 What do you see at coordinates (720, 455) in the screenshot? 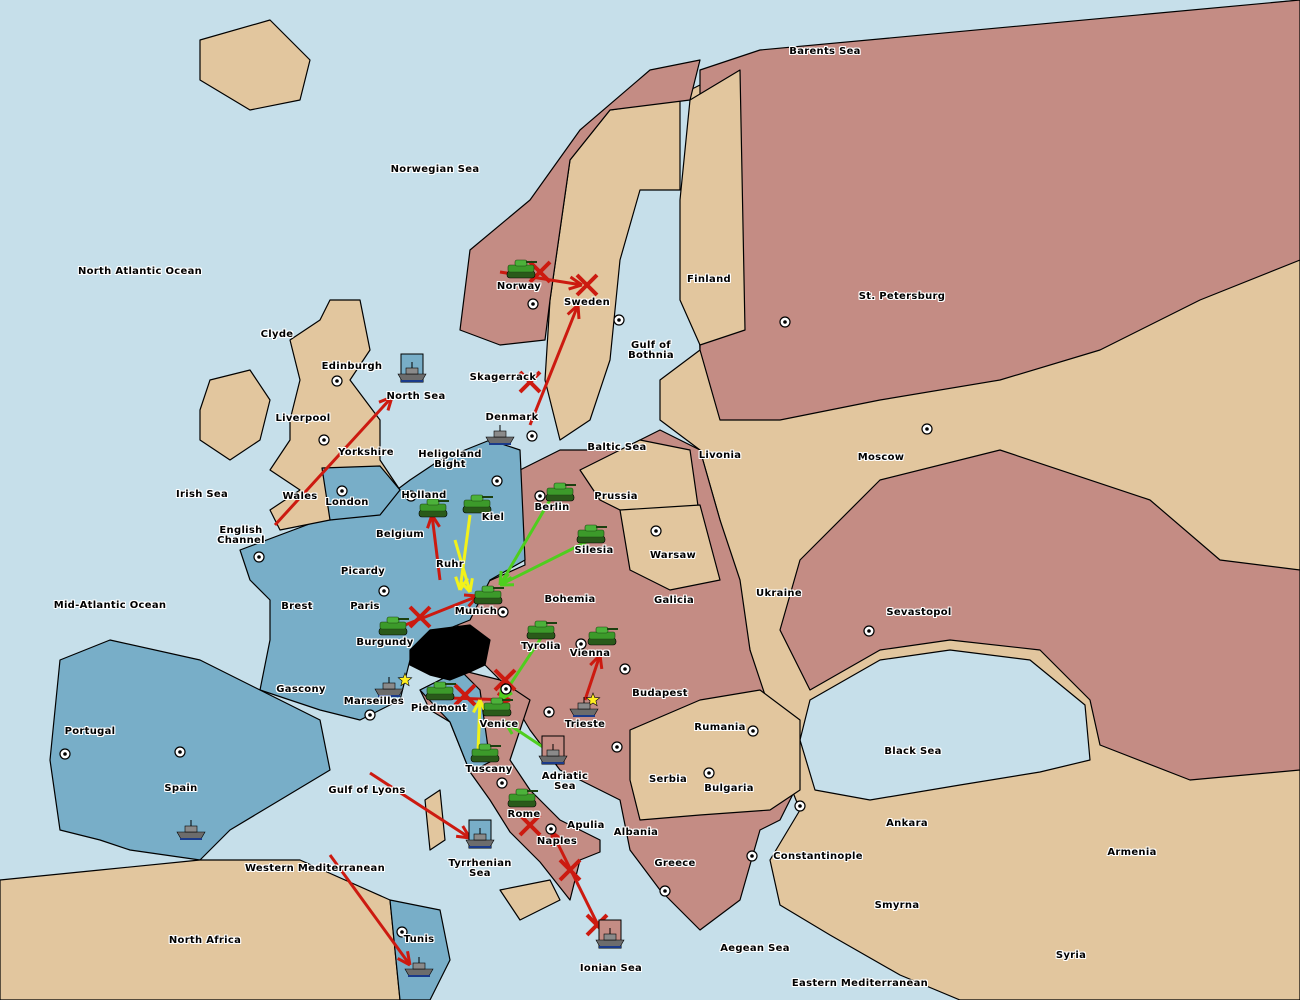
I see `label-livonia: Livonia` at bounding box center [720, 455].